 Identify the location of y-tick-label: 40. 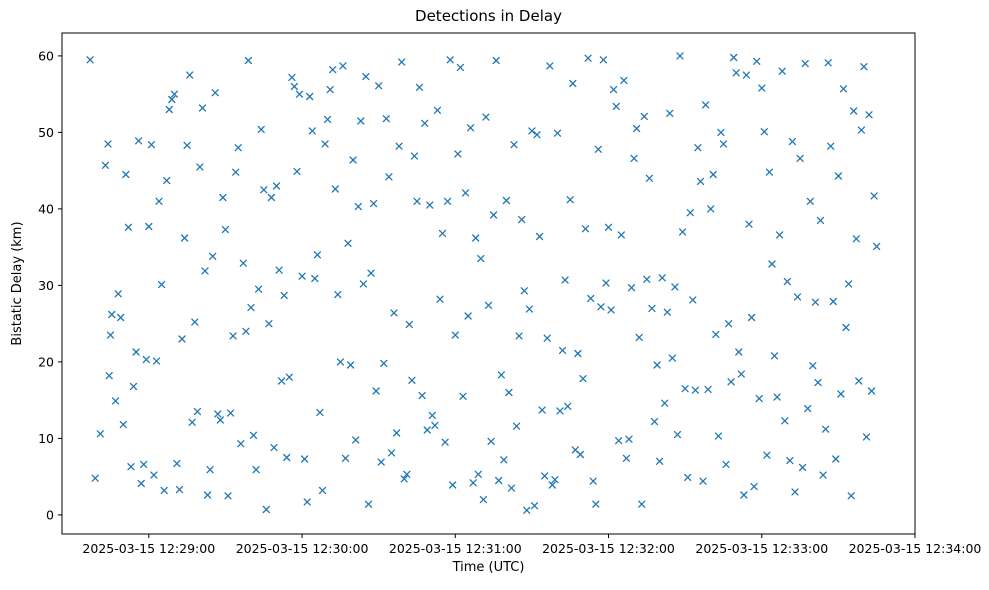
(46, 208).